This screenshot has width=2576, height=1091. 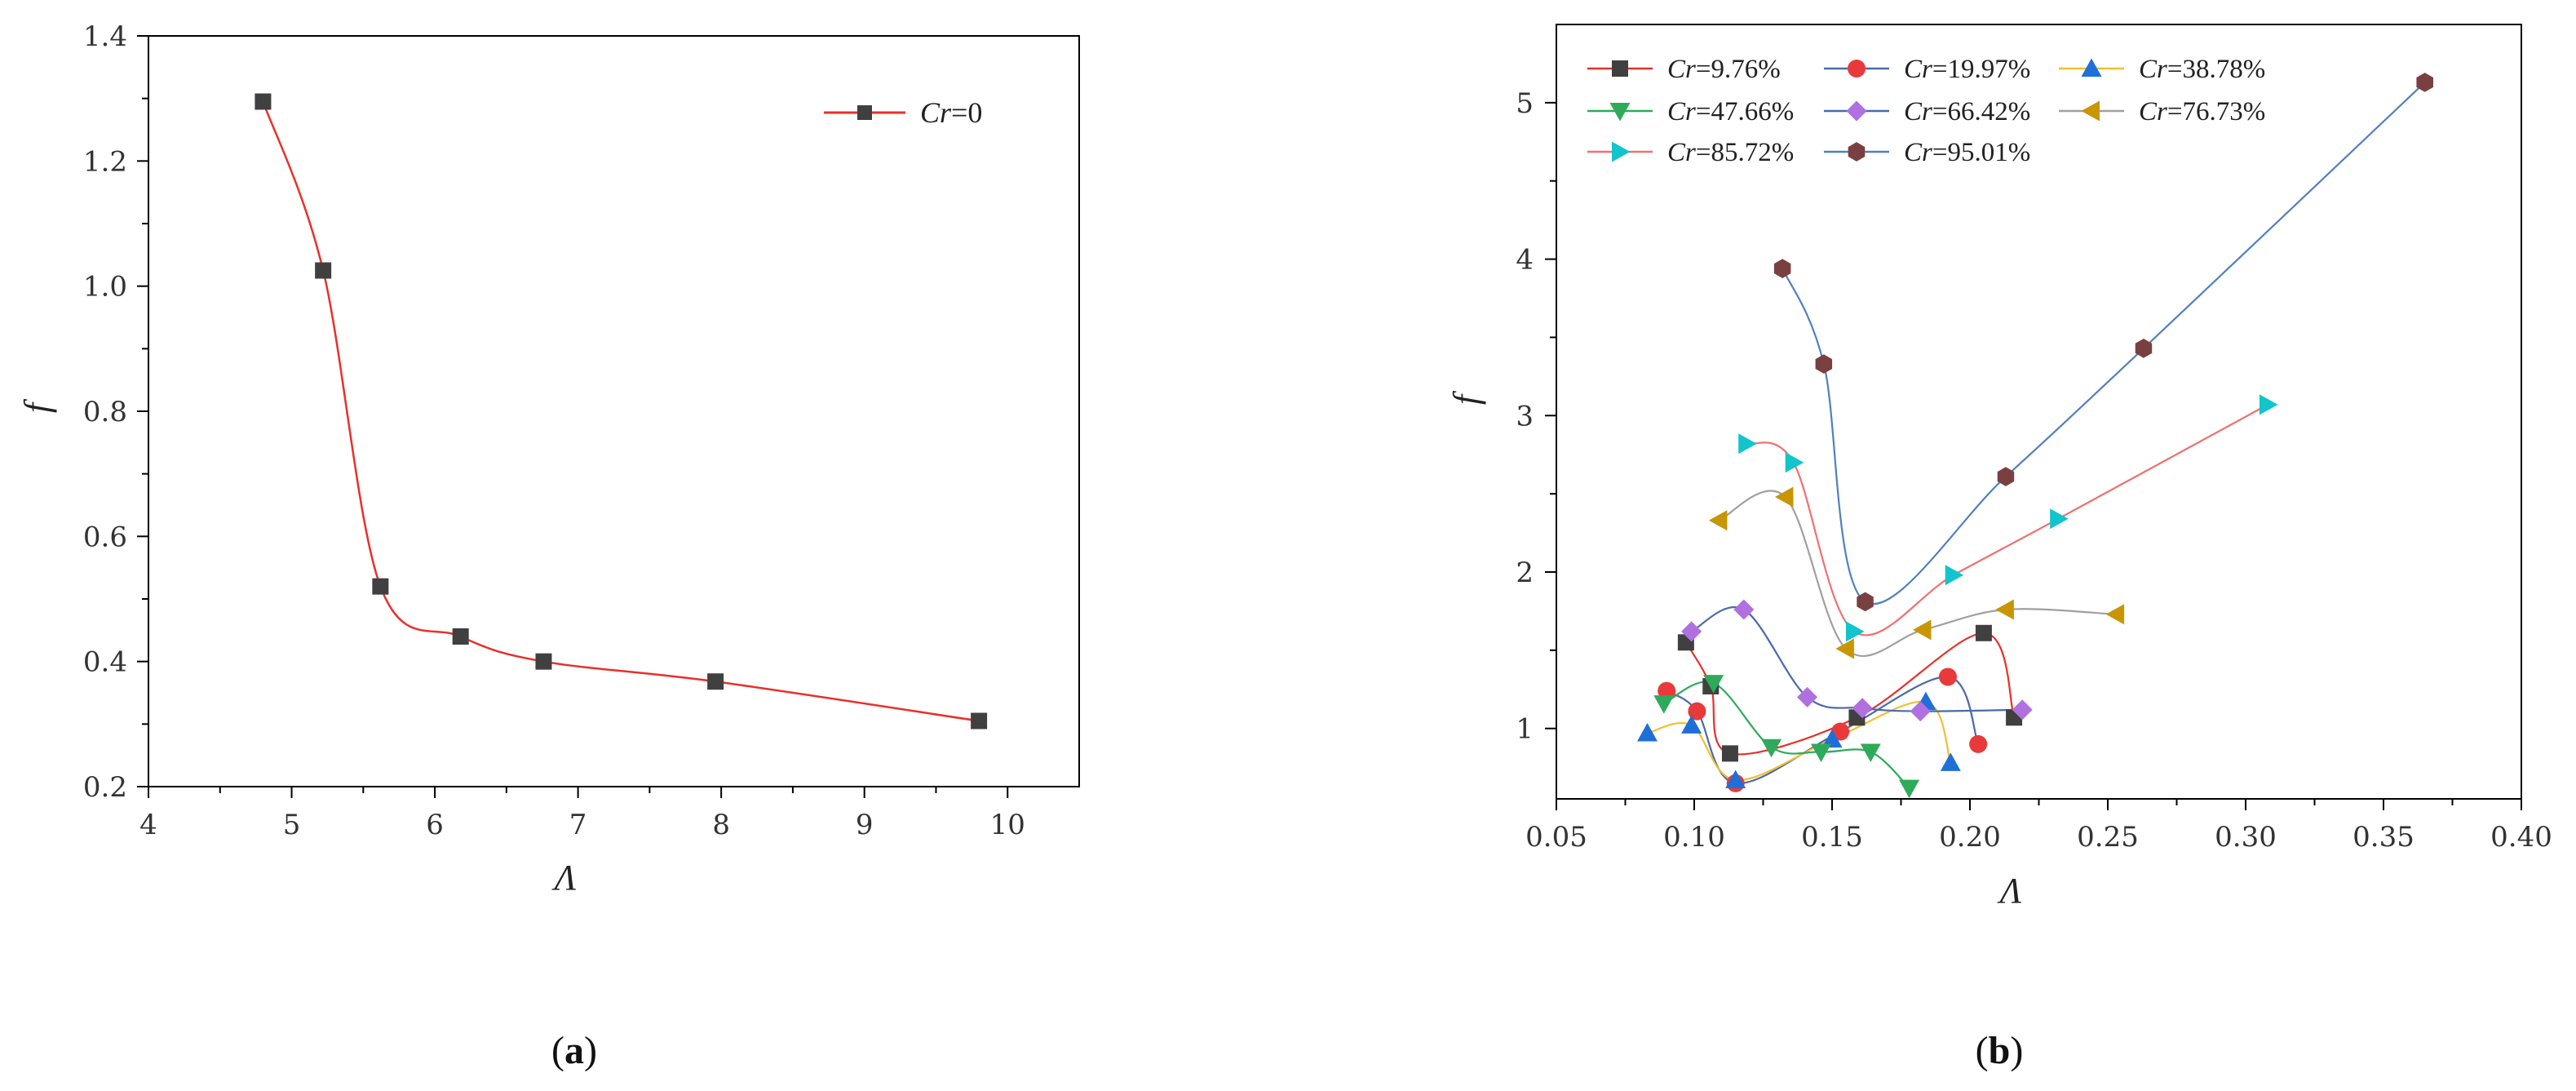 What do you see at coordinates (1745, 152) in the screenshot?
I see `b-legend-val: =85.72%` at bounding box center [1745, 152].